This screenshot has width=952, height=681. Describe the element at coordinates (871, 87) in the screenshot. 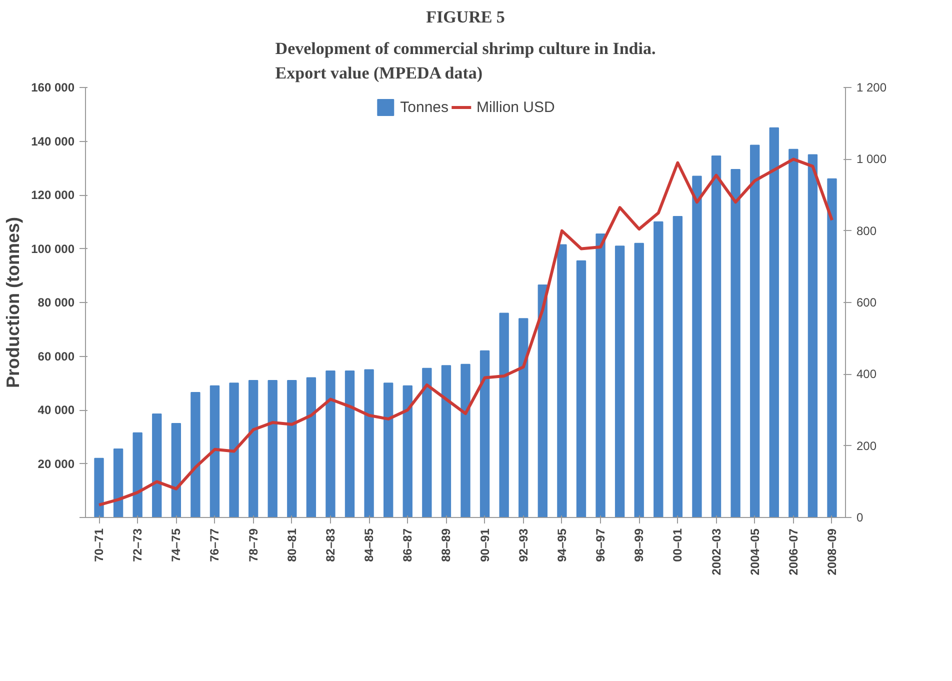

I see `y2-tick-label: 1 200` at that location.